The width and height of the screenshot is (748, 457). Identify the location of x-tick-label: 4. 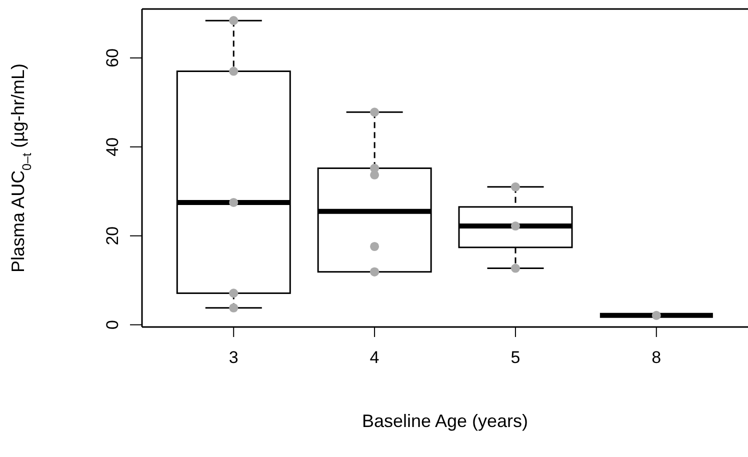
(375, 358).